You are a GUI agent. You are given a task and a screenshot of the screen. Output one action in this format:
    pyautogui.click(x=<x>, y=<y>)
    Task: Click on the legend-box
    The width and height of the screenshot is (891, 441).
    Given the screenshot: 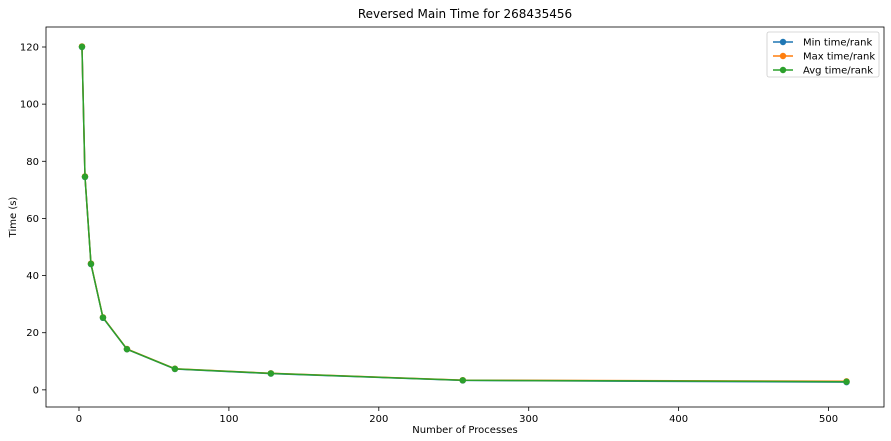 What is the action you would take?
    pyautogui.click(x=823, y=54)
    